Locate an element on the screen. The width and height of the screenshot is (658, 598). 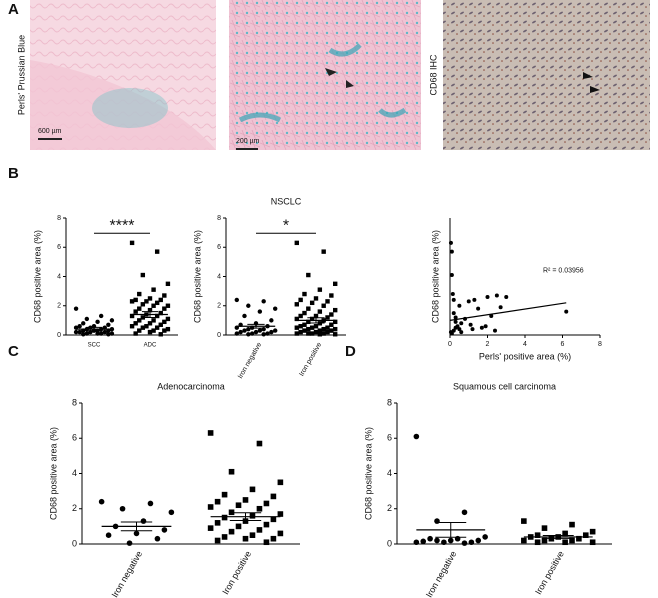
y-tick-label: 0 is located at coordinates (389, 543).